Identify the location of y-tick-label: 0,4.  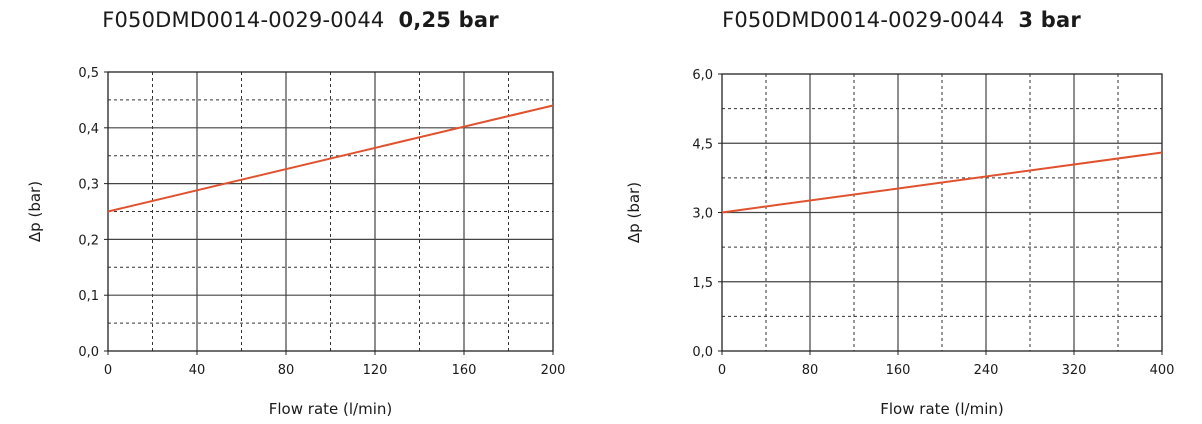
(88, 129).